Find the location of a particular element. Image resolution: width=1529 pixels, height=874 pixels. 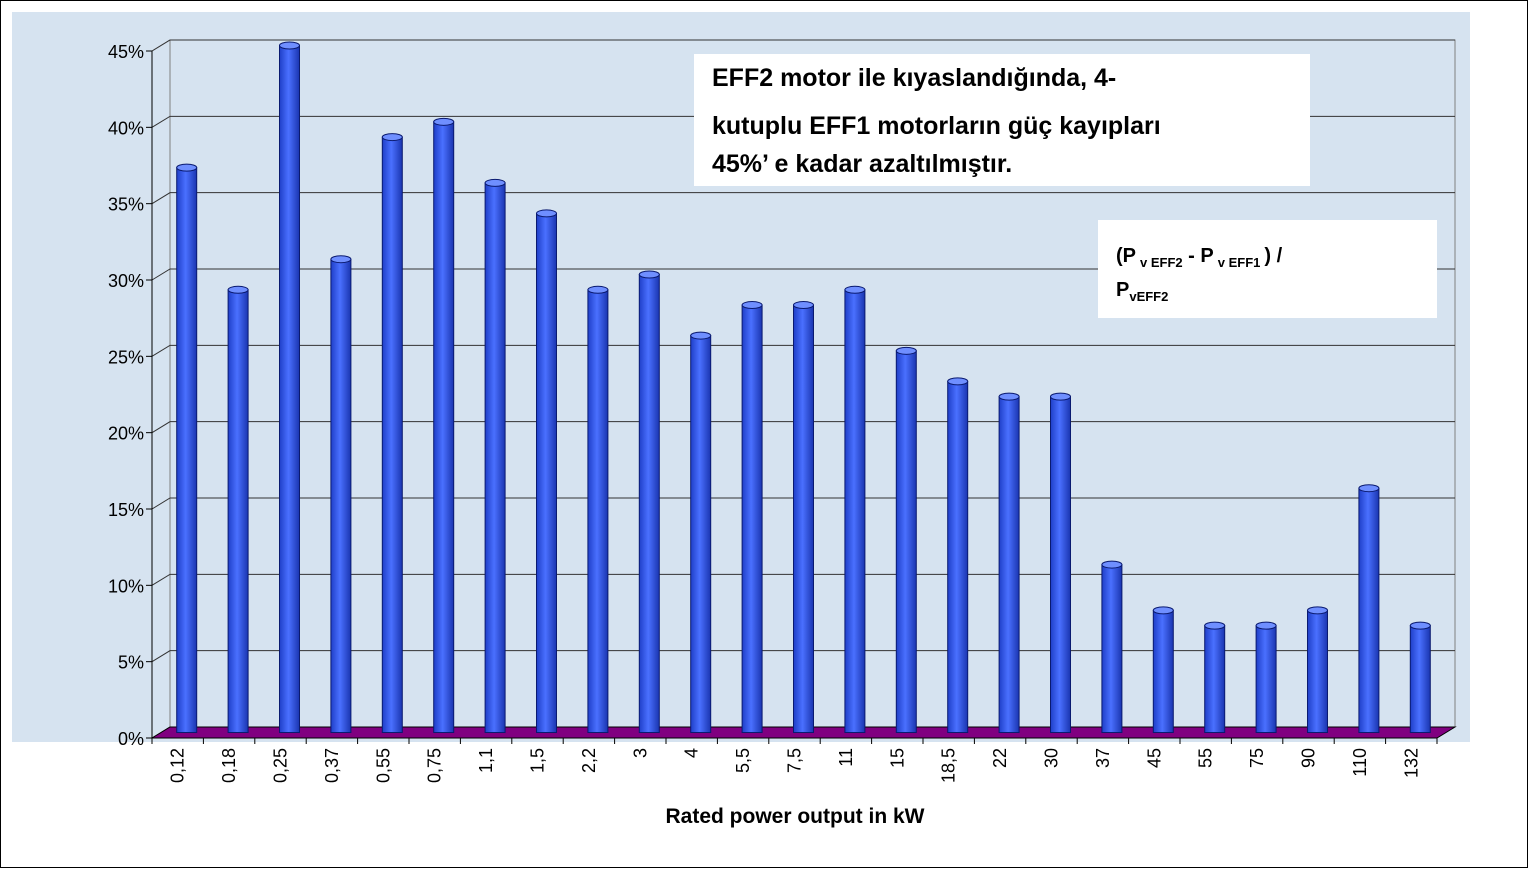

x-tick-label: 0,37 is located at coordinates (332, 765).